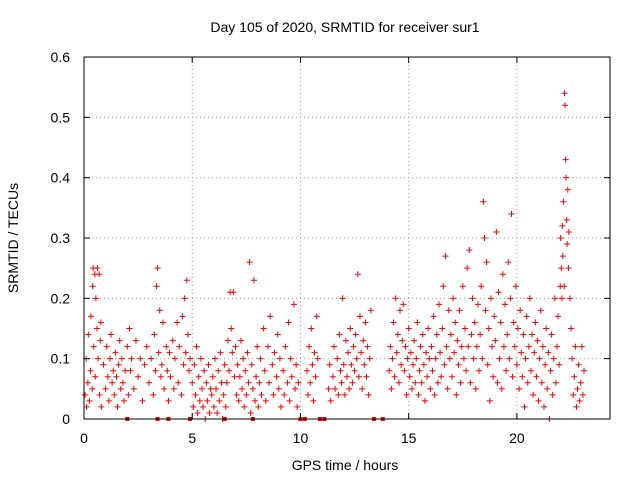  Describe the element at coordinates (517, 438) in the screenshot. I see `x-tick-label: 20` at that location.